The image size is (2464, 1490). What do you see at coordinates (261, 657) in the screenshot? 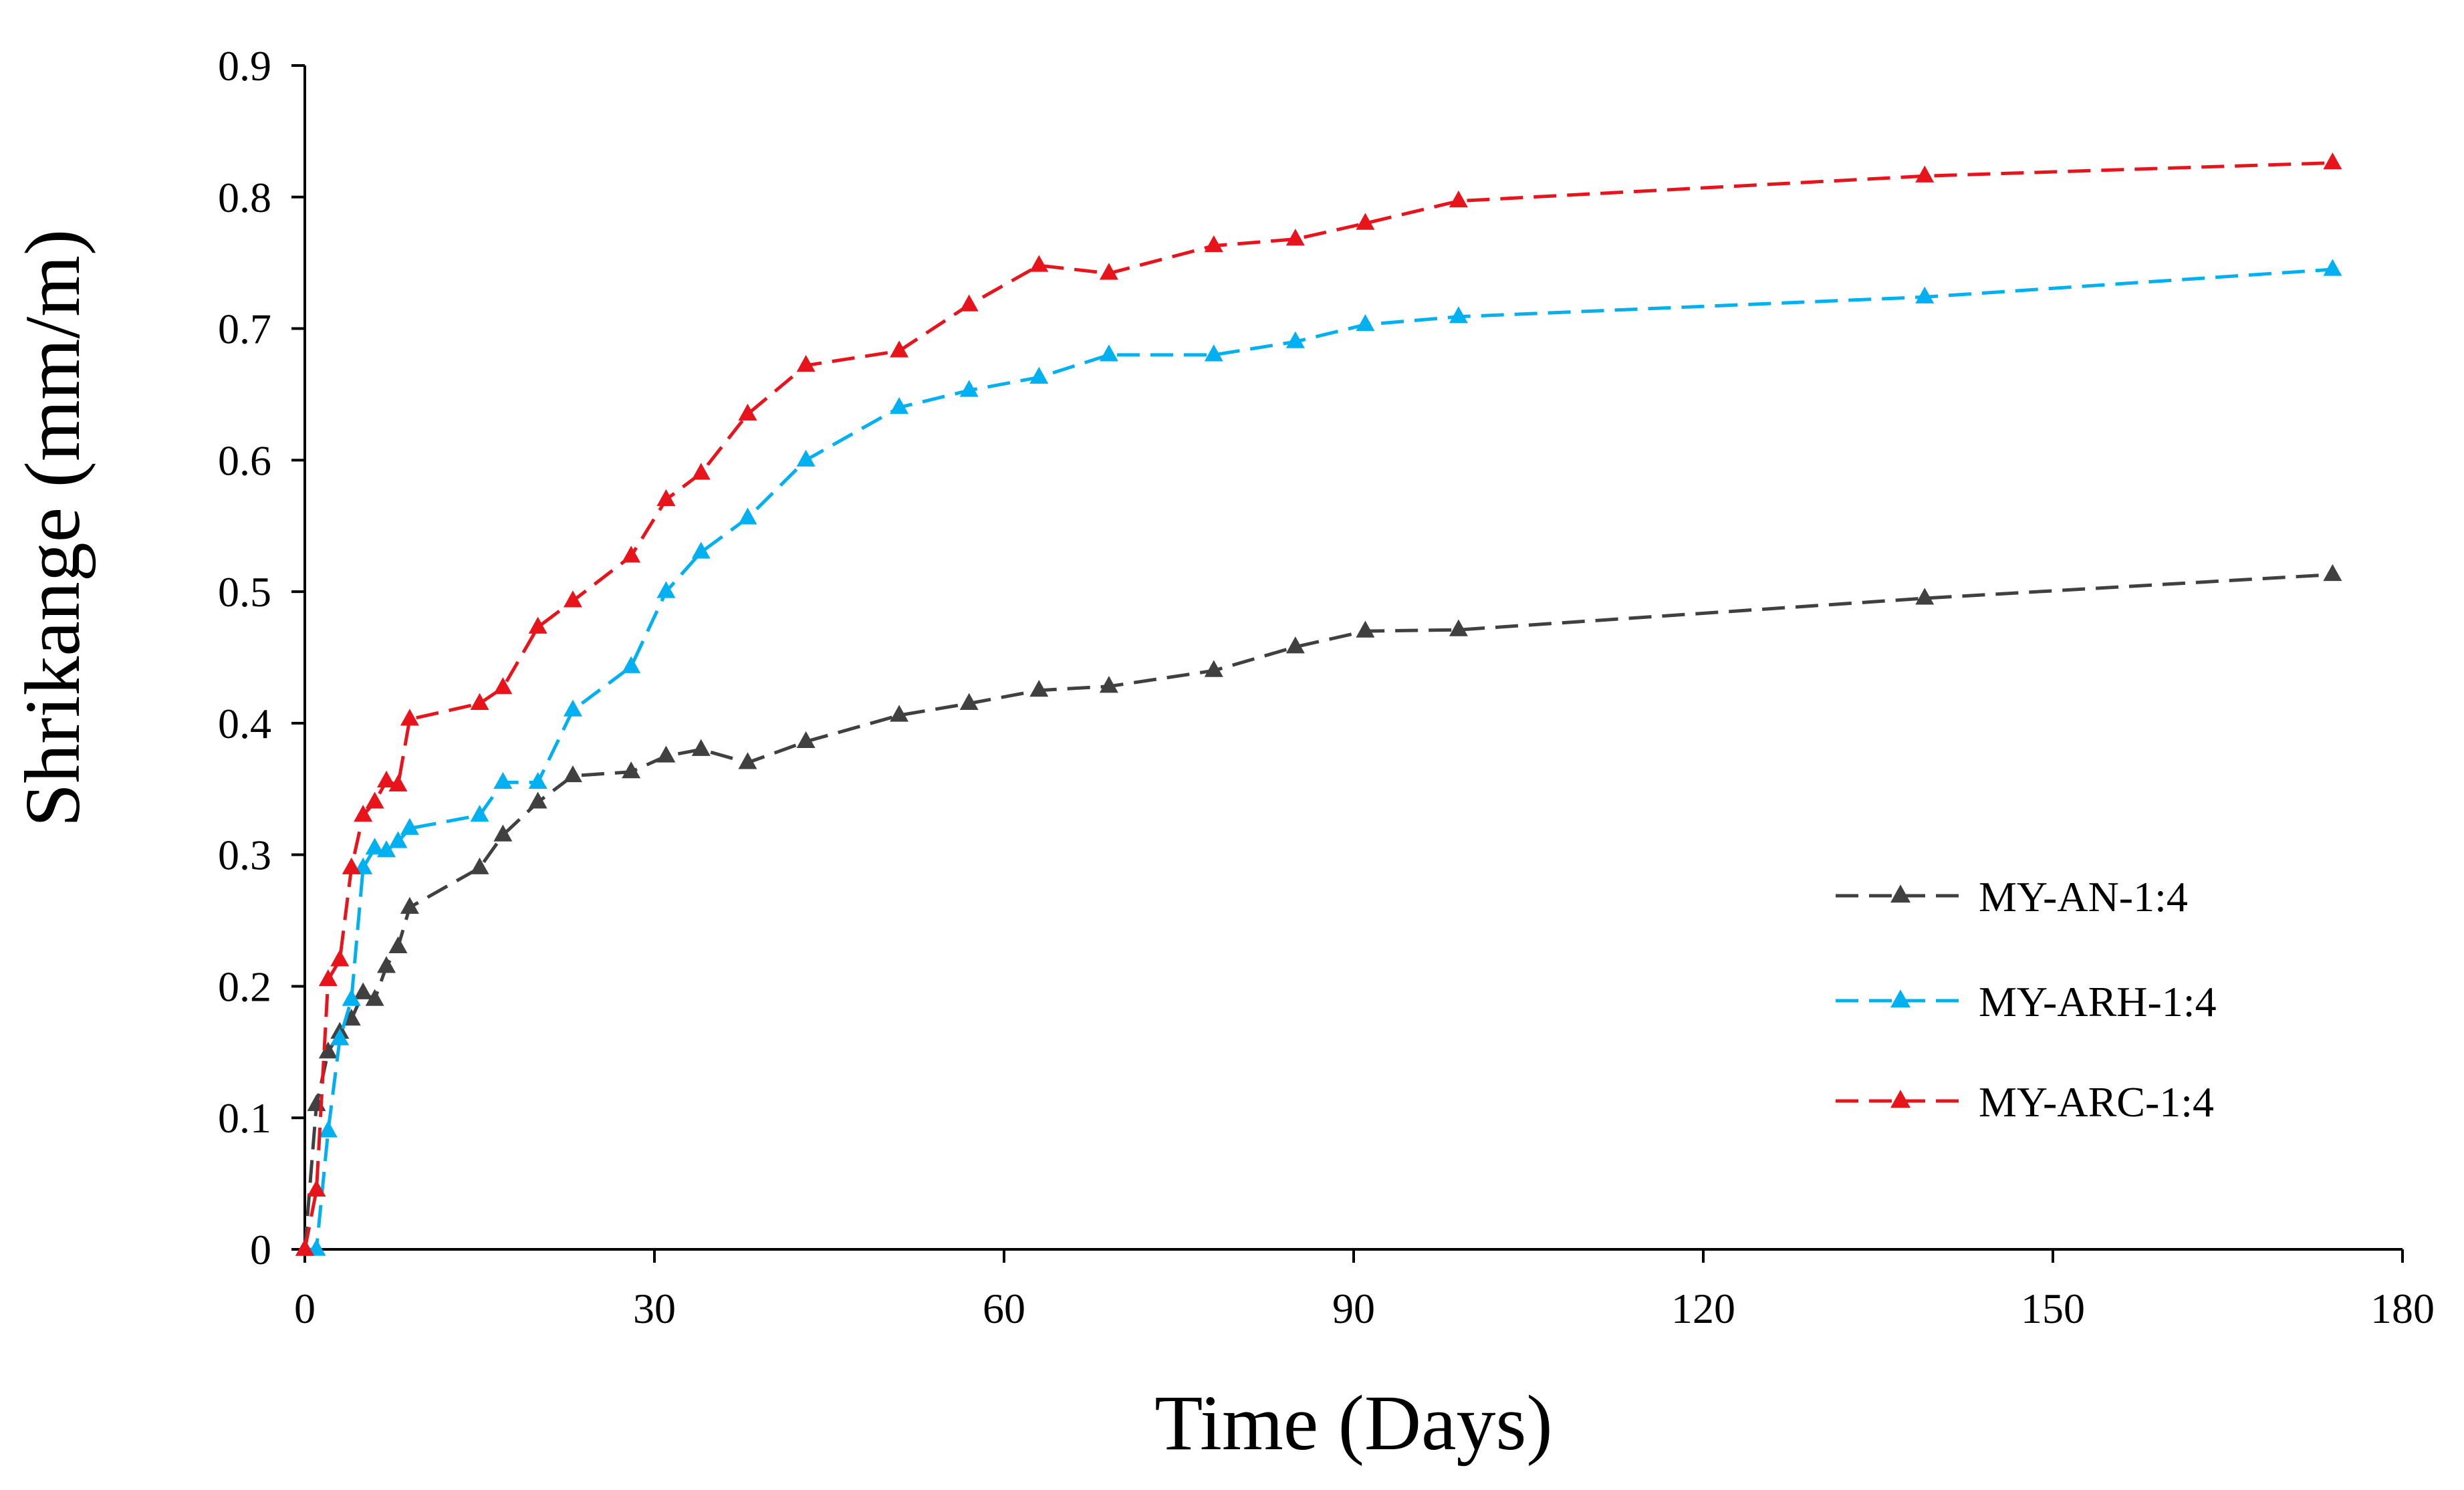
I see `y-axis-ticks: 0 0.1 0.2 0.3 0.4 0.5 0.6 0.7 0.8 0.9` at bounding box center [261, 657].